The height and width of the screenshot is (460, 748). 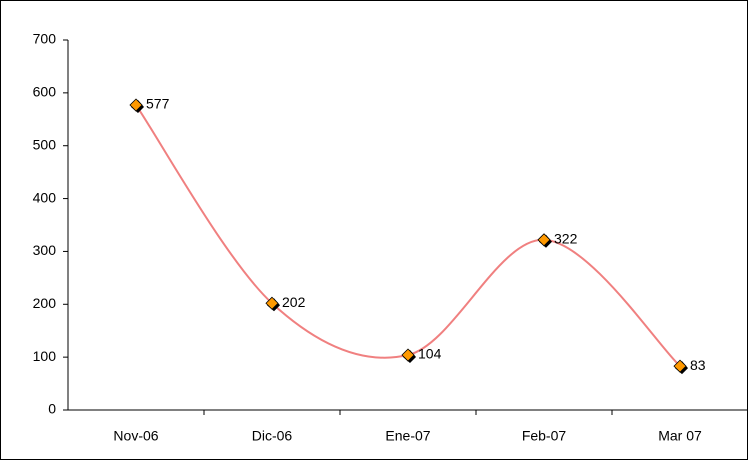 I want to click on x-tick-label: Mar 07, so click(x=680, y=436).